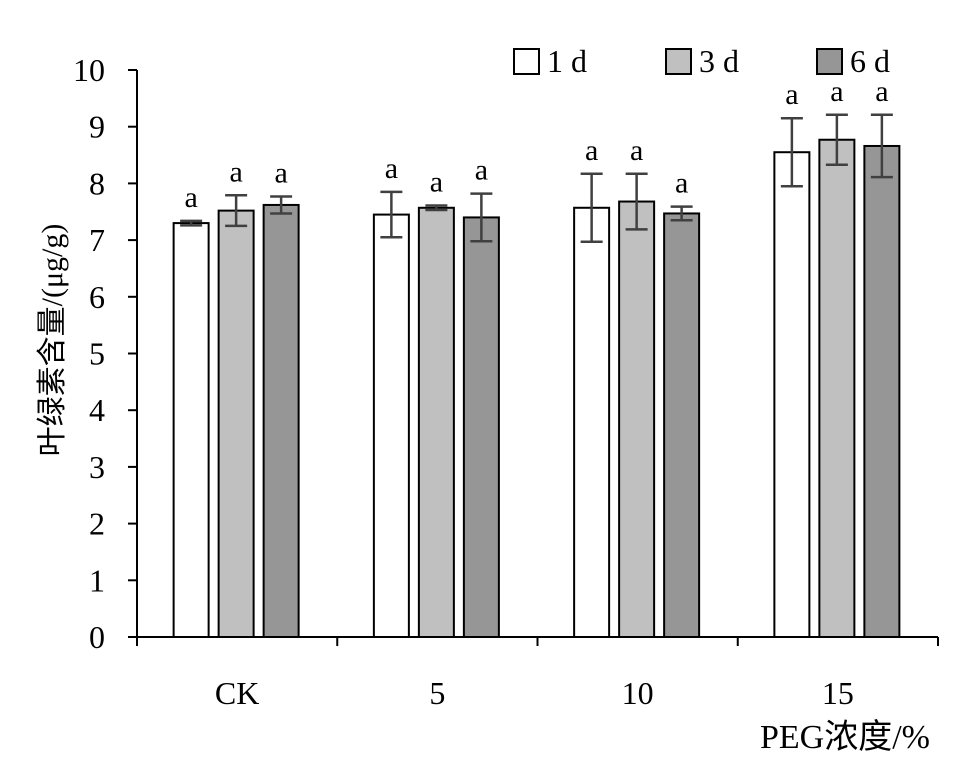 This screenshot has width=963, height=769. Describe the element at coordinates (838, 693) in the screenshot. I see `x-tick-label: 15` at that location.